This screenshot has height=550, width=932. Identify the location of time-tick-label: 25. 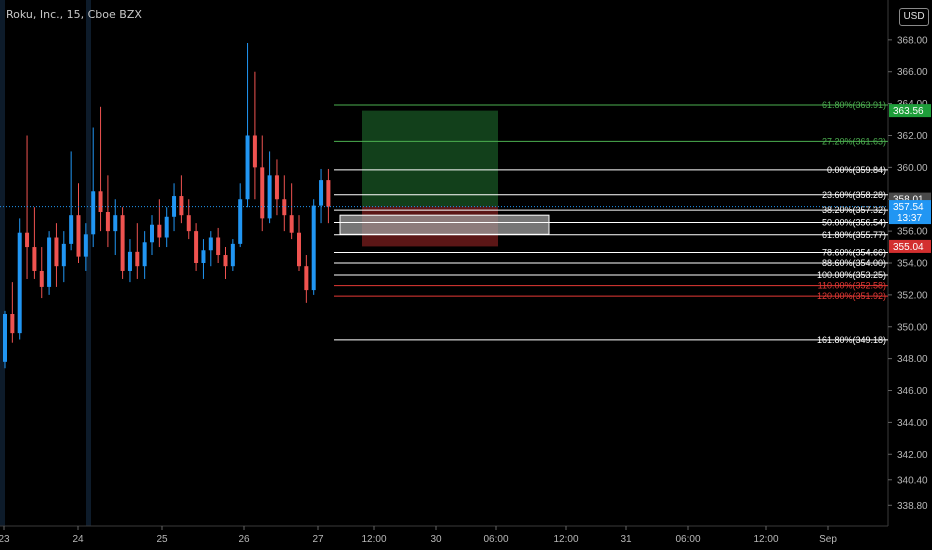
(162, 539).